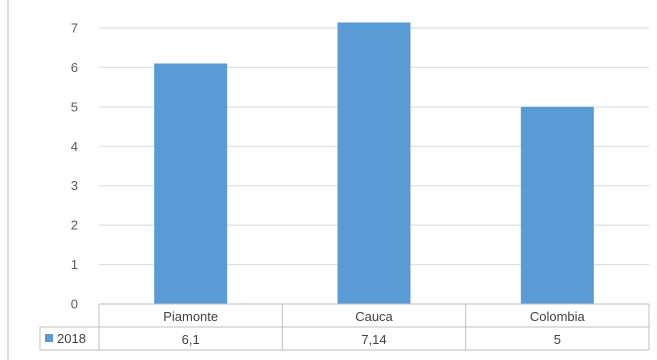  What do you see at coordinates (373, 339) in the screenshot?
I see `data-value-label: 7,14` at bounding box center [373, 339].